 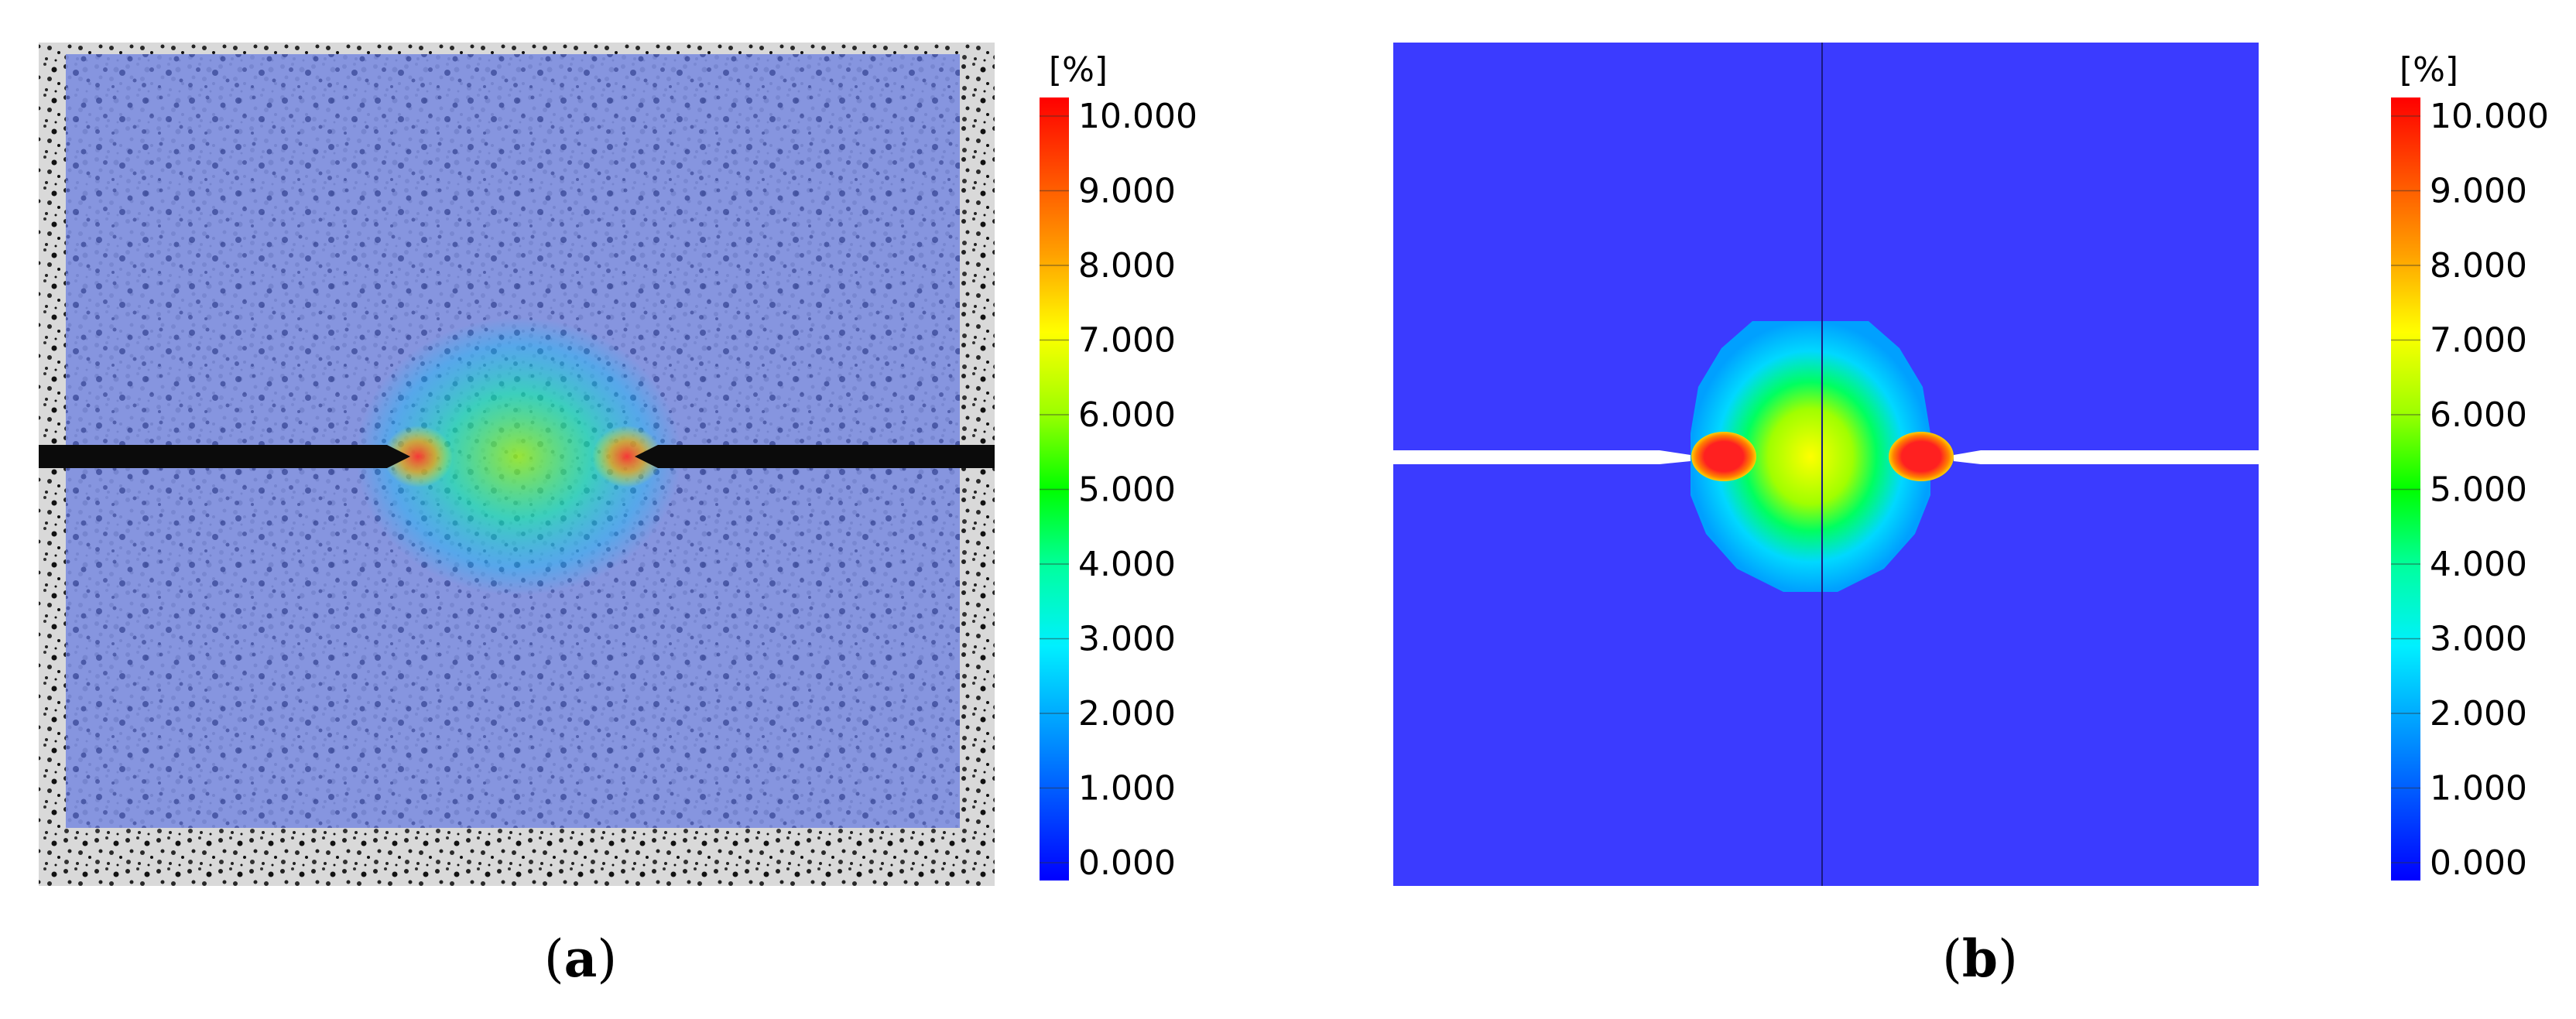 I want to click on sim-strain-zone, so click(x=1810, y=457).